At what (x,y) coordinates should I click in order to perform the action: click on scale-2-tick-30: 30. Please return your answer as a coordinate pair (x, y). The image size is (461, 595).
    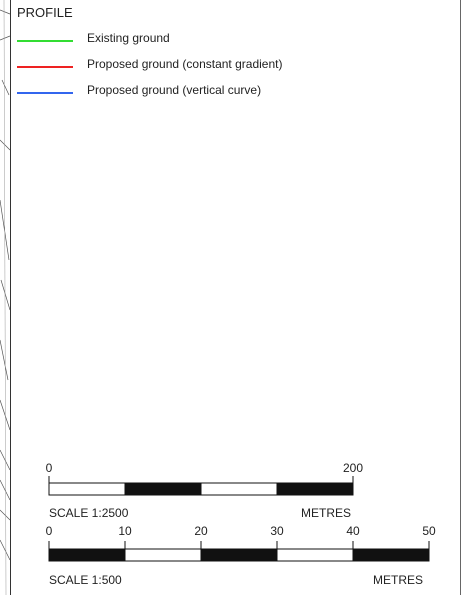
    Looking at the image, I should click on (277, 531).